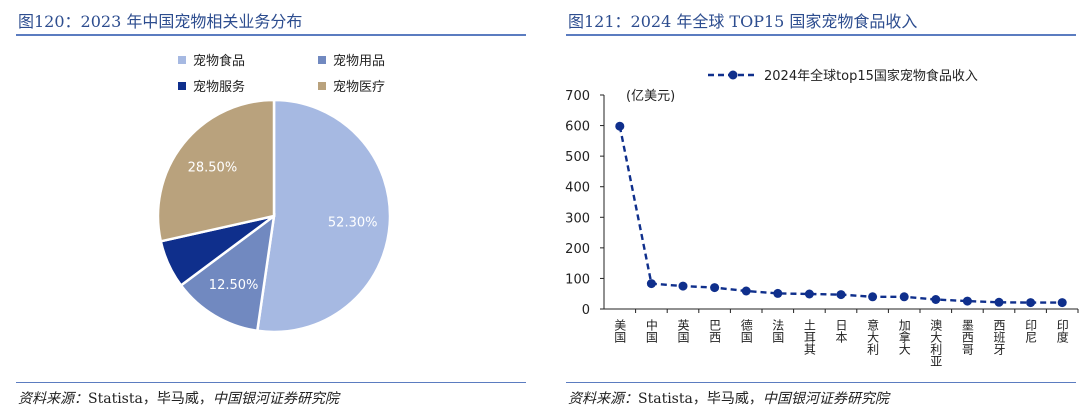 The image size is (1080, 419). I want to click on x-tick-label: 日本, so click(841, 331).